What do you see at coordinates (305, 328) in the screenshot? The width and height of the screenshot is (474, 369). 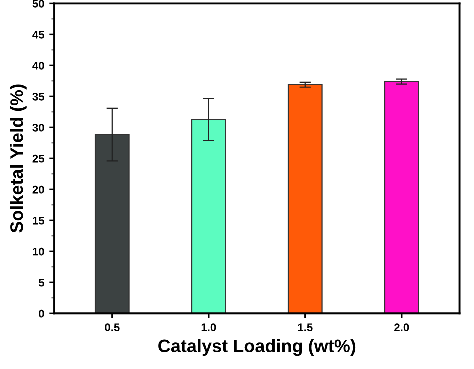 I see `x-tick-label: 1.5` at bounding box center [305, 328].